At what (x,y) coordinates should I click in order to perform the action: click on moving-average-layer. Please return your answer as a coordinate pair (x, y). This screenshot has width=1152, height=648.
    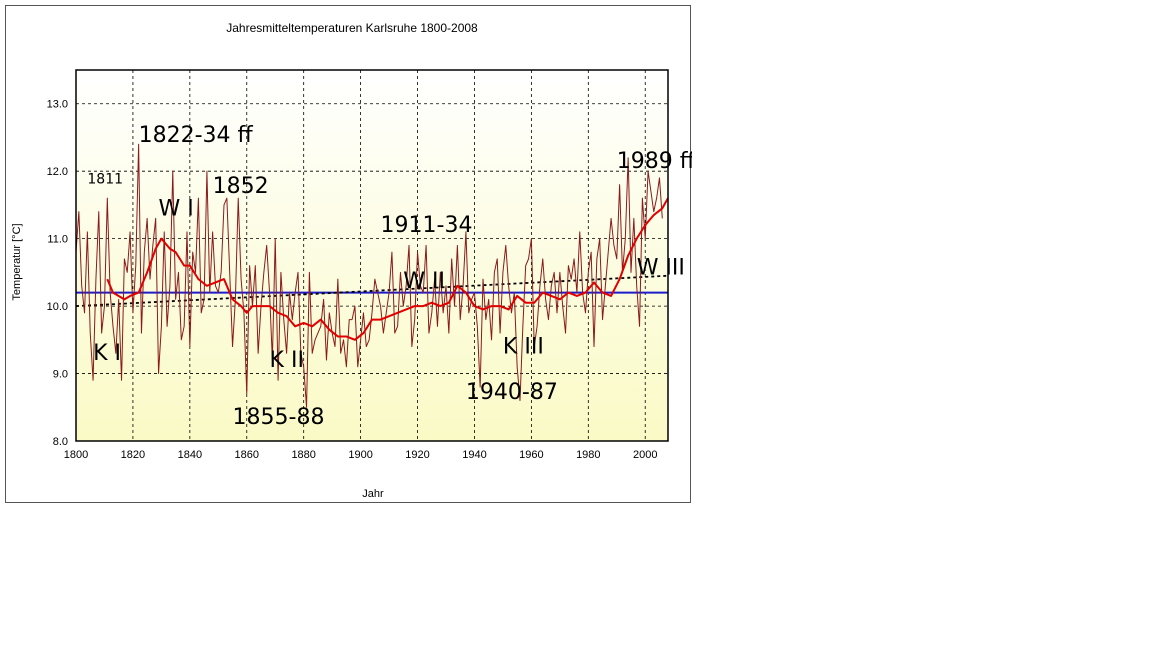
    Looking at the image, I should click on (387, 269).